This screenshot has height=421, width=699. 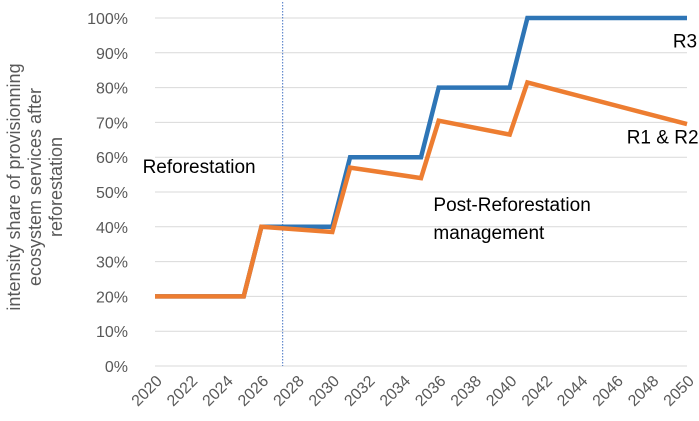 What do you see at coordinates (501, 391) in the screenshot?
I see `x-tick-label: 2040` at bounding box center [501, 391].